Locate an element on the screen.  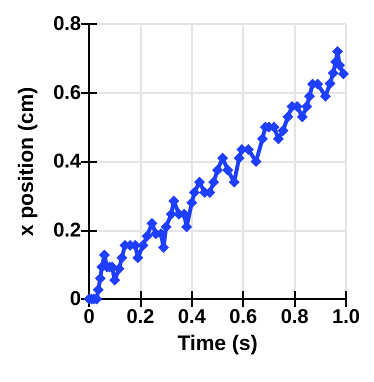
x-tick-label: 0.8 is located at coordinates (294, 317).